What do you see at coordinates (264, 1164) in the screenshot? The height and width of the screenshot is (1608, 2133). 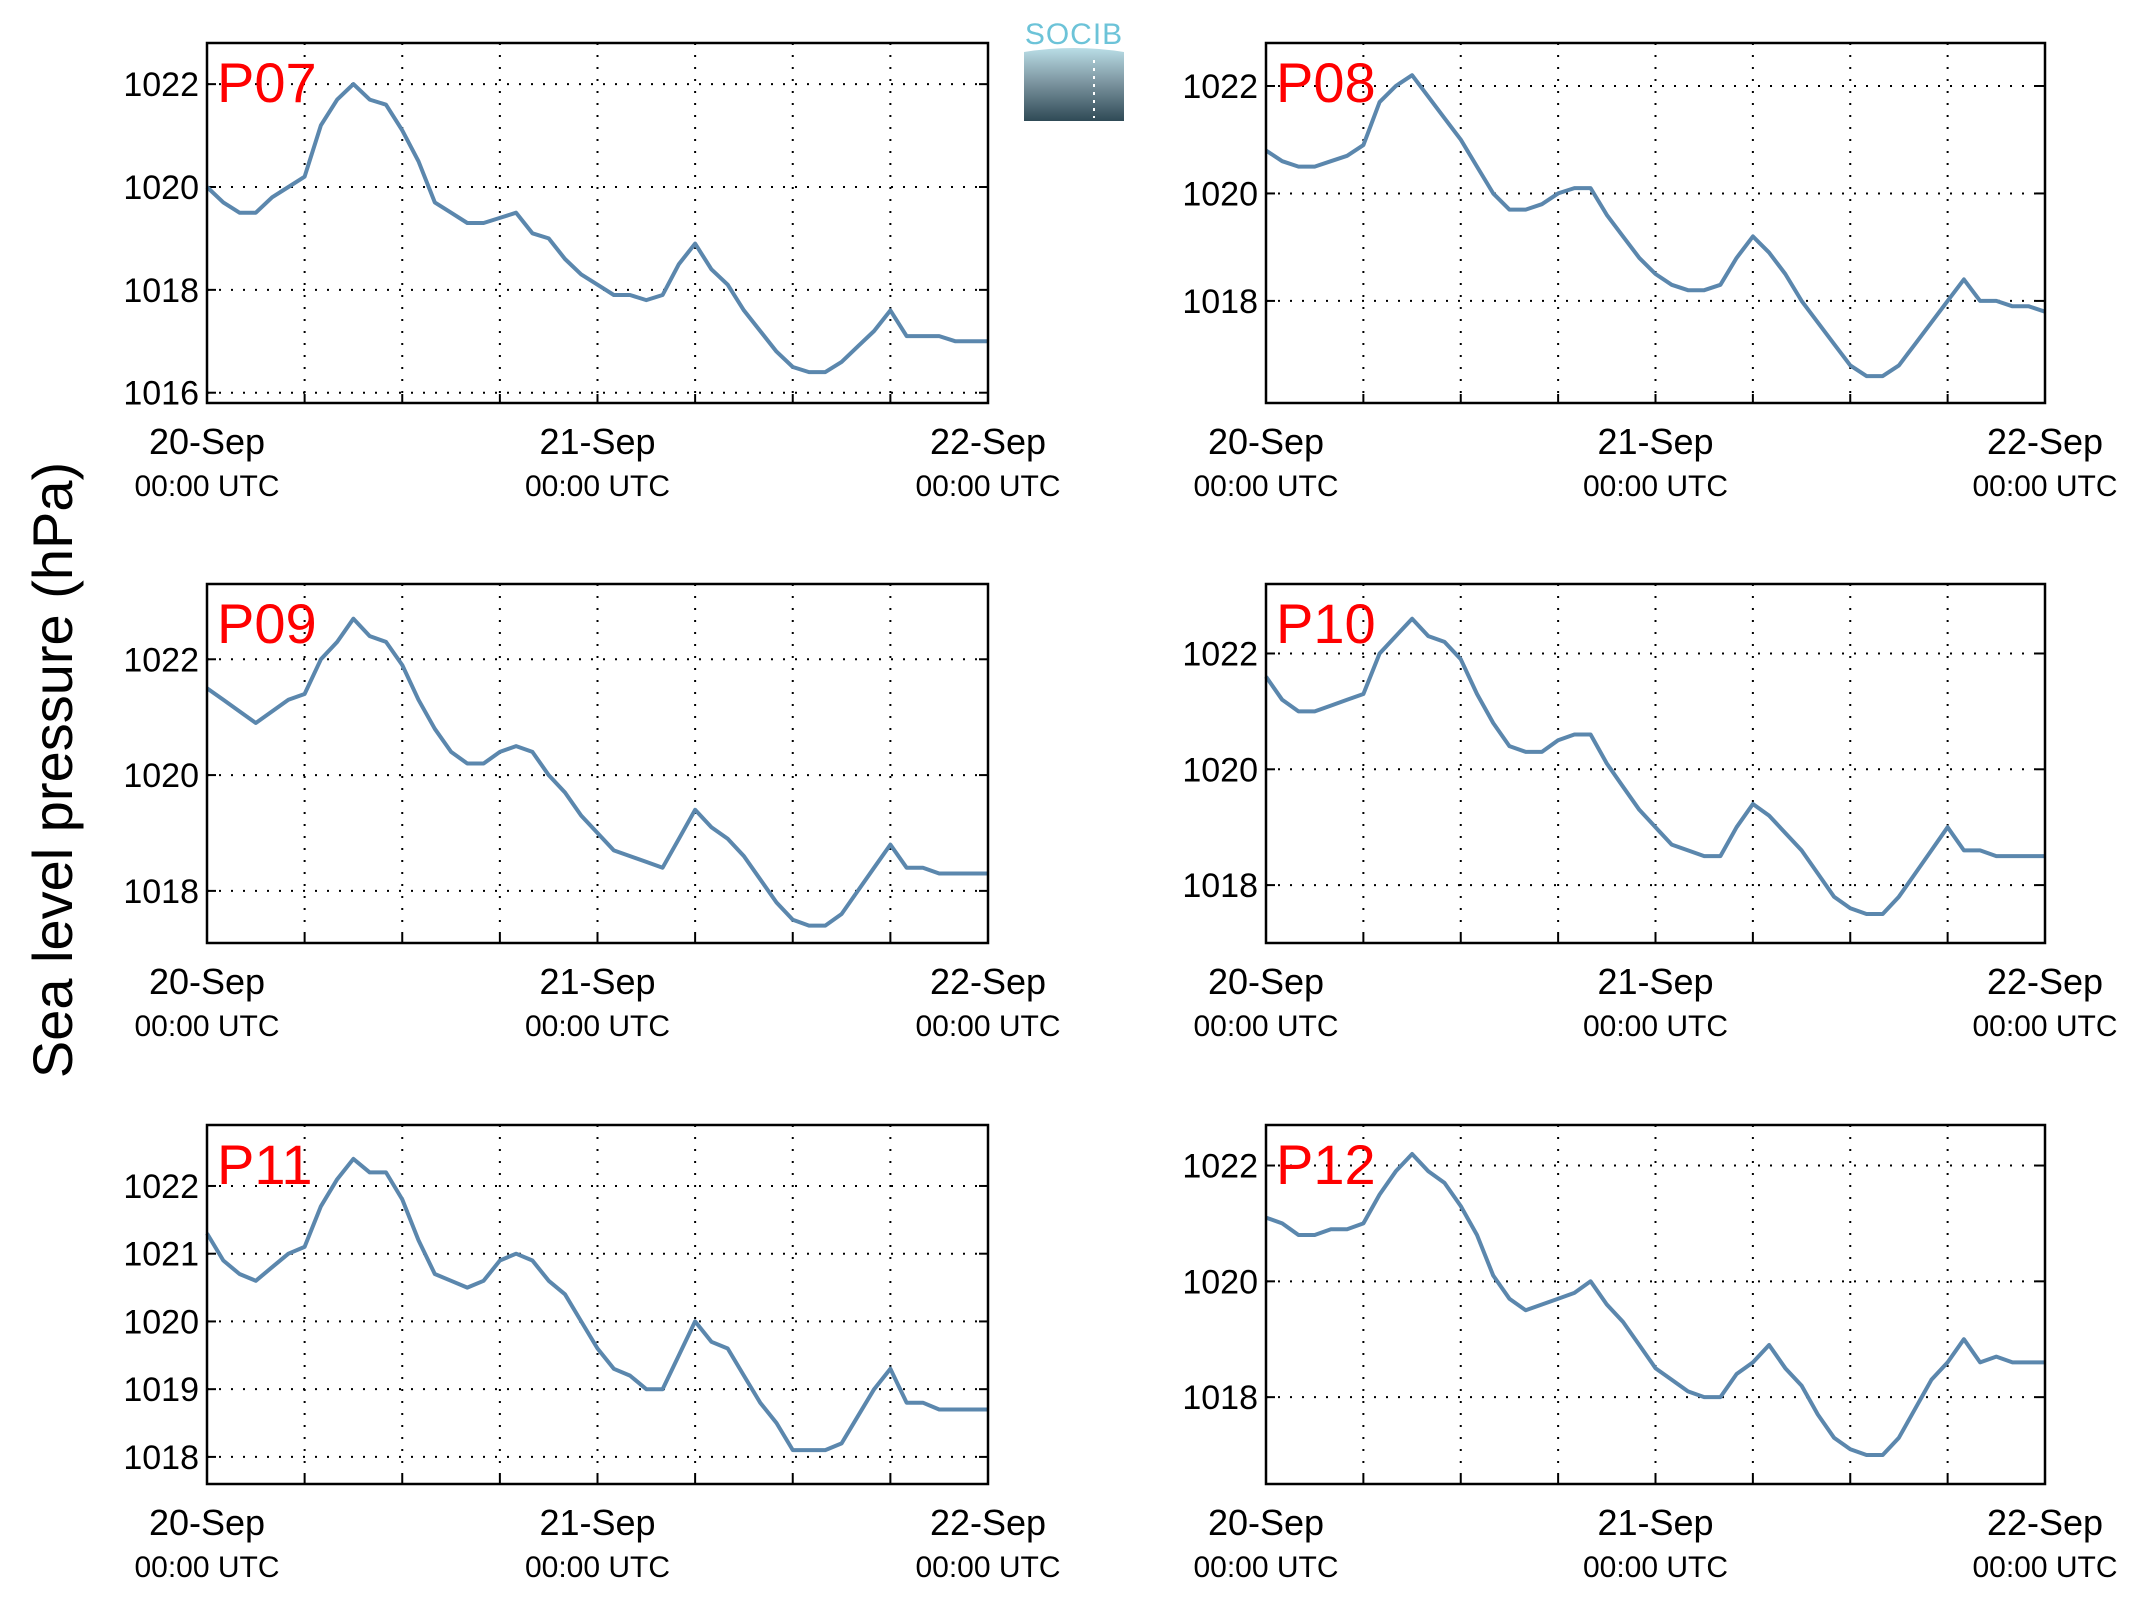 I see `panel-label: P11` at bounding box center [264, 1164].